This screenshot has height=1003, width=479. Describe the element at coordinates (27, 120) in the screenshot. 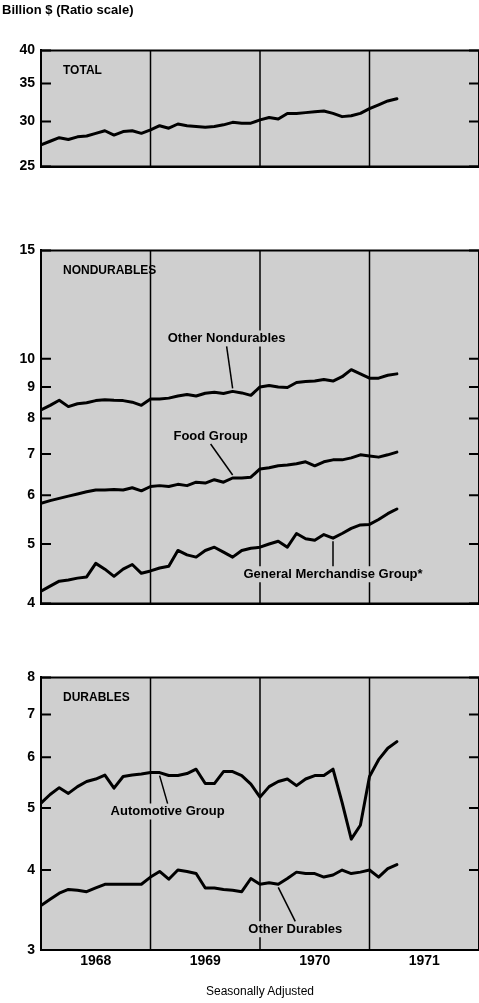

I see `y-tick-label: 30` at that location.